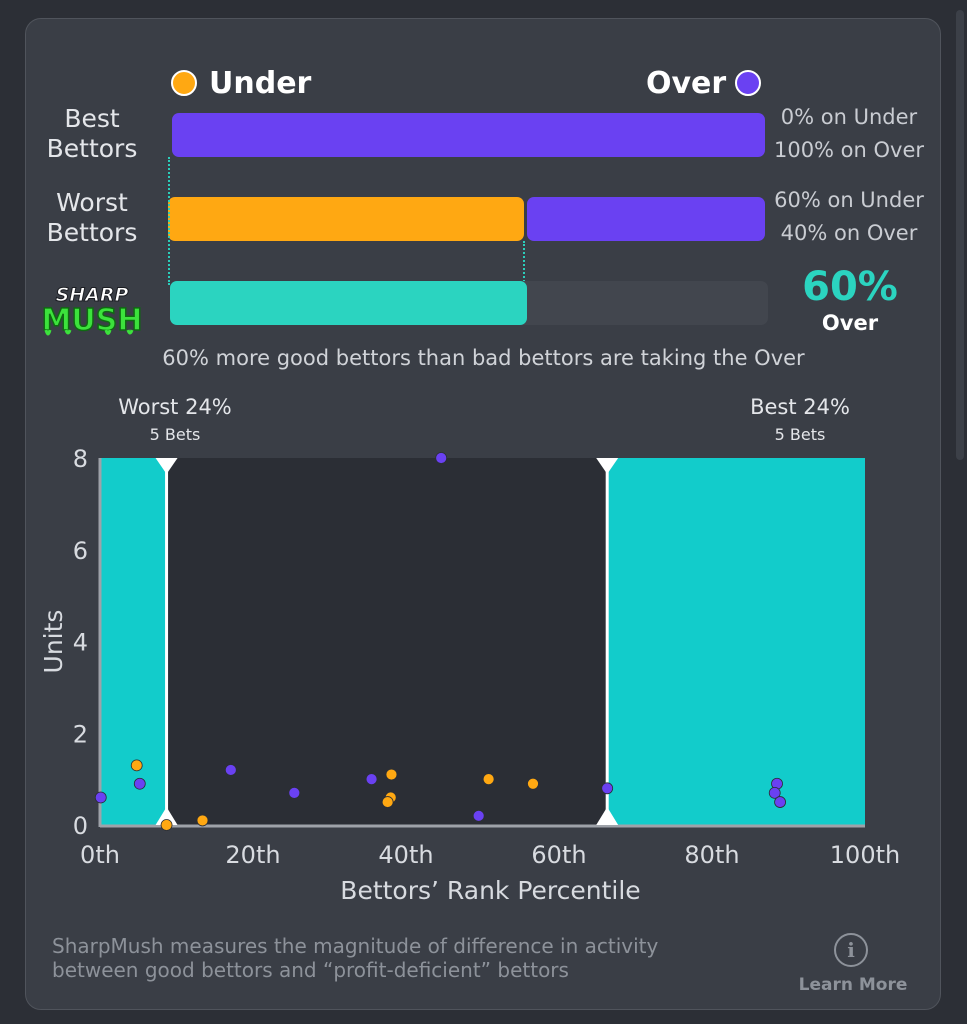  Describe the element at coordinates (849, 200) in the screenshot. I see `worst-under-pct-text: 60% on Under` at that location.